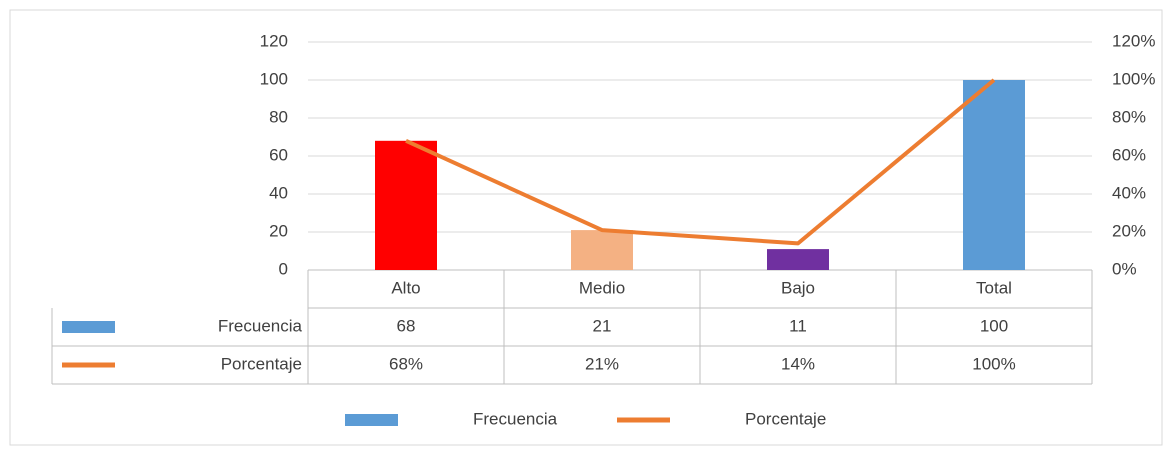  What do you see at coordinates (515, 418) in the screenshot?
I see `legend-label: Frecuencia` at bounding box center [515, 418].